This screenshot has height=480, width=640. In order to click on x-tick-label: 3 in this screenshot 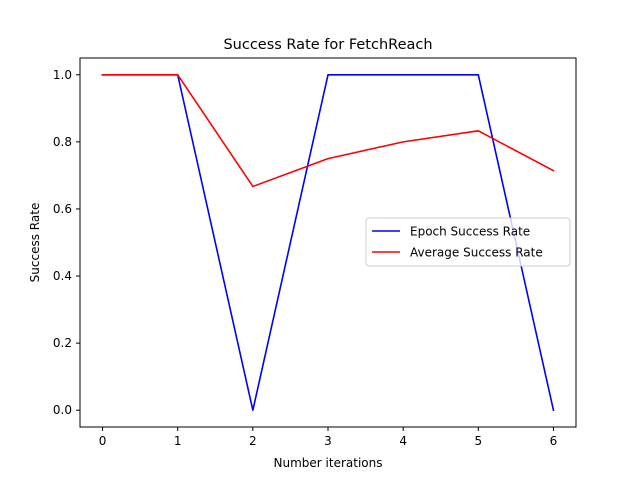, I will do `click(328, 441)`.